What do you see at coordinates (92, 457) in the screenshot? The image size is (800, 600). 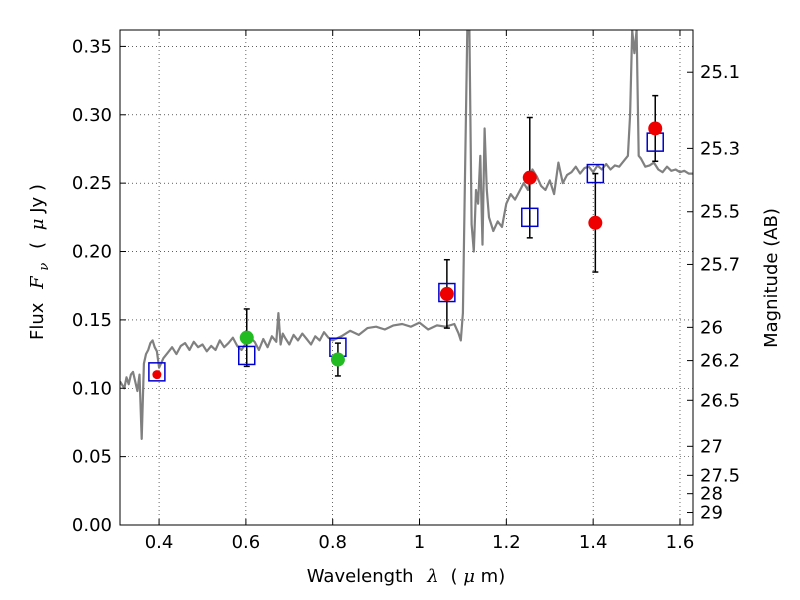 I see `y-tick-label: 0.05` at bounding box center [92, 457].